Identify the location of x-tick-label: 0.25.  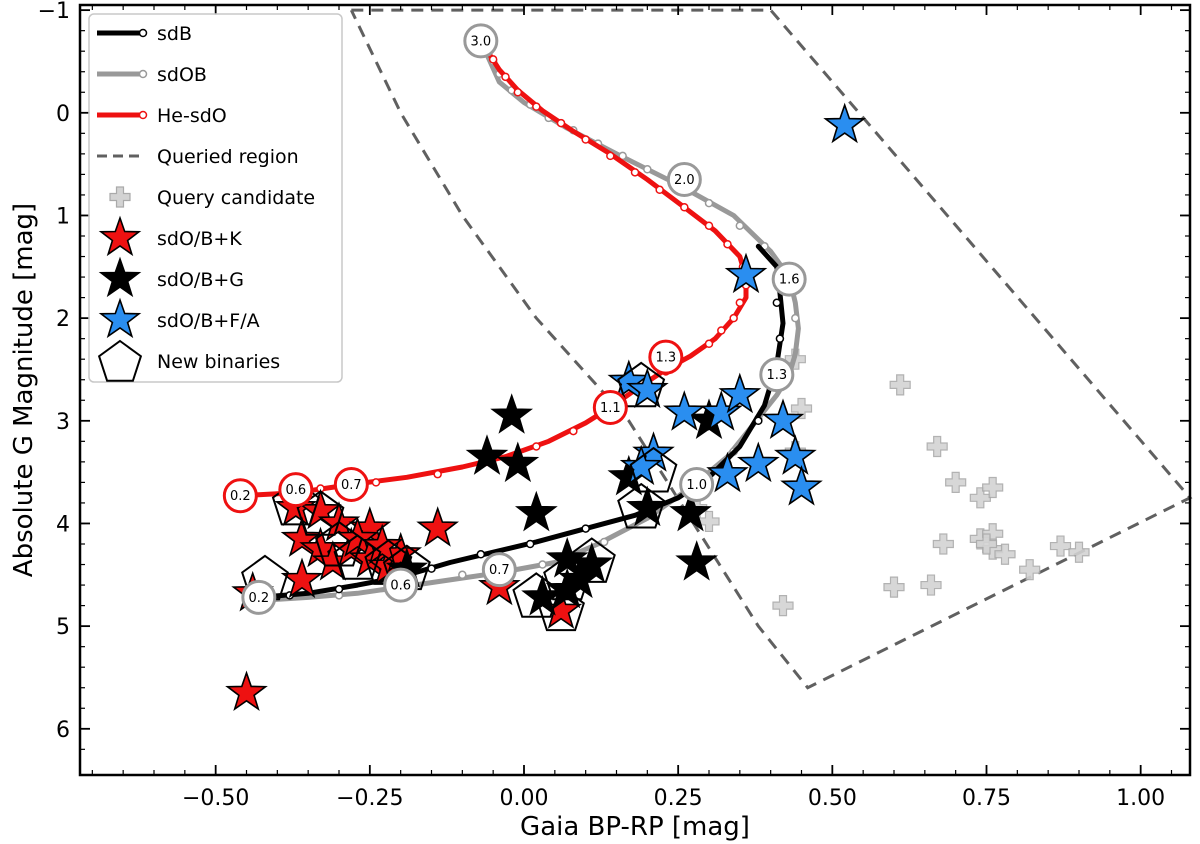
(678, 798).